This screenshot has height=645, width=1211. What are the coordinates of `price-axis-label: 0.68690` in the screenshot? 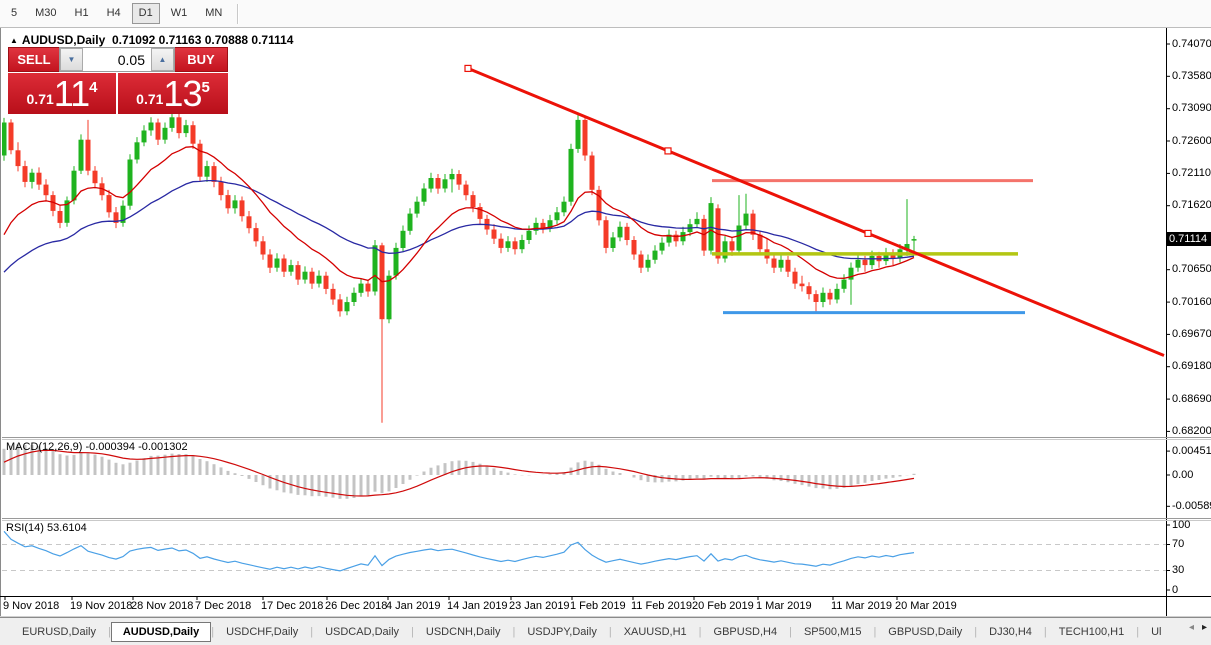 It's located at (1191, 399).